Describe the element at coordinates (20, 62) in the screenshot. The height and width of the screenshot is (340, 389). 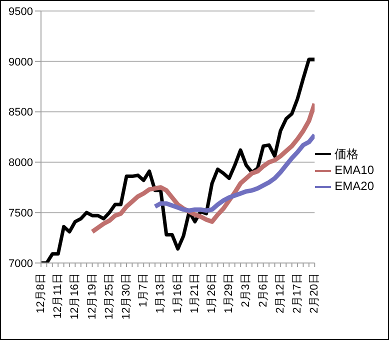
I see `y-tick-label: 9000` at that location.